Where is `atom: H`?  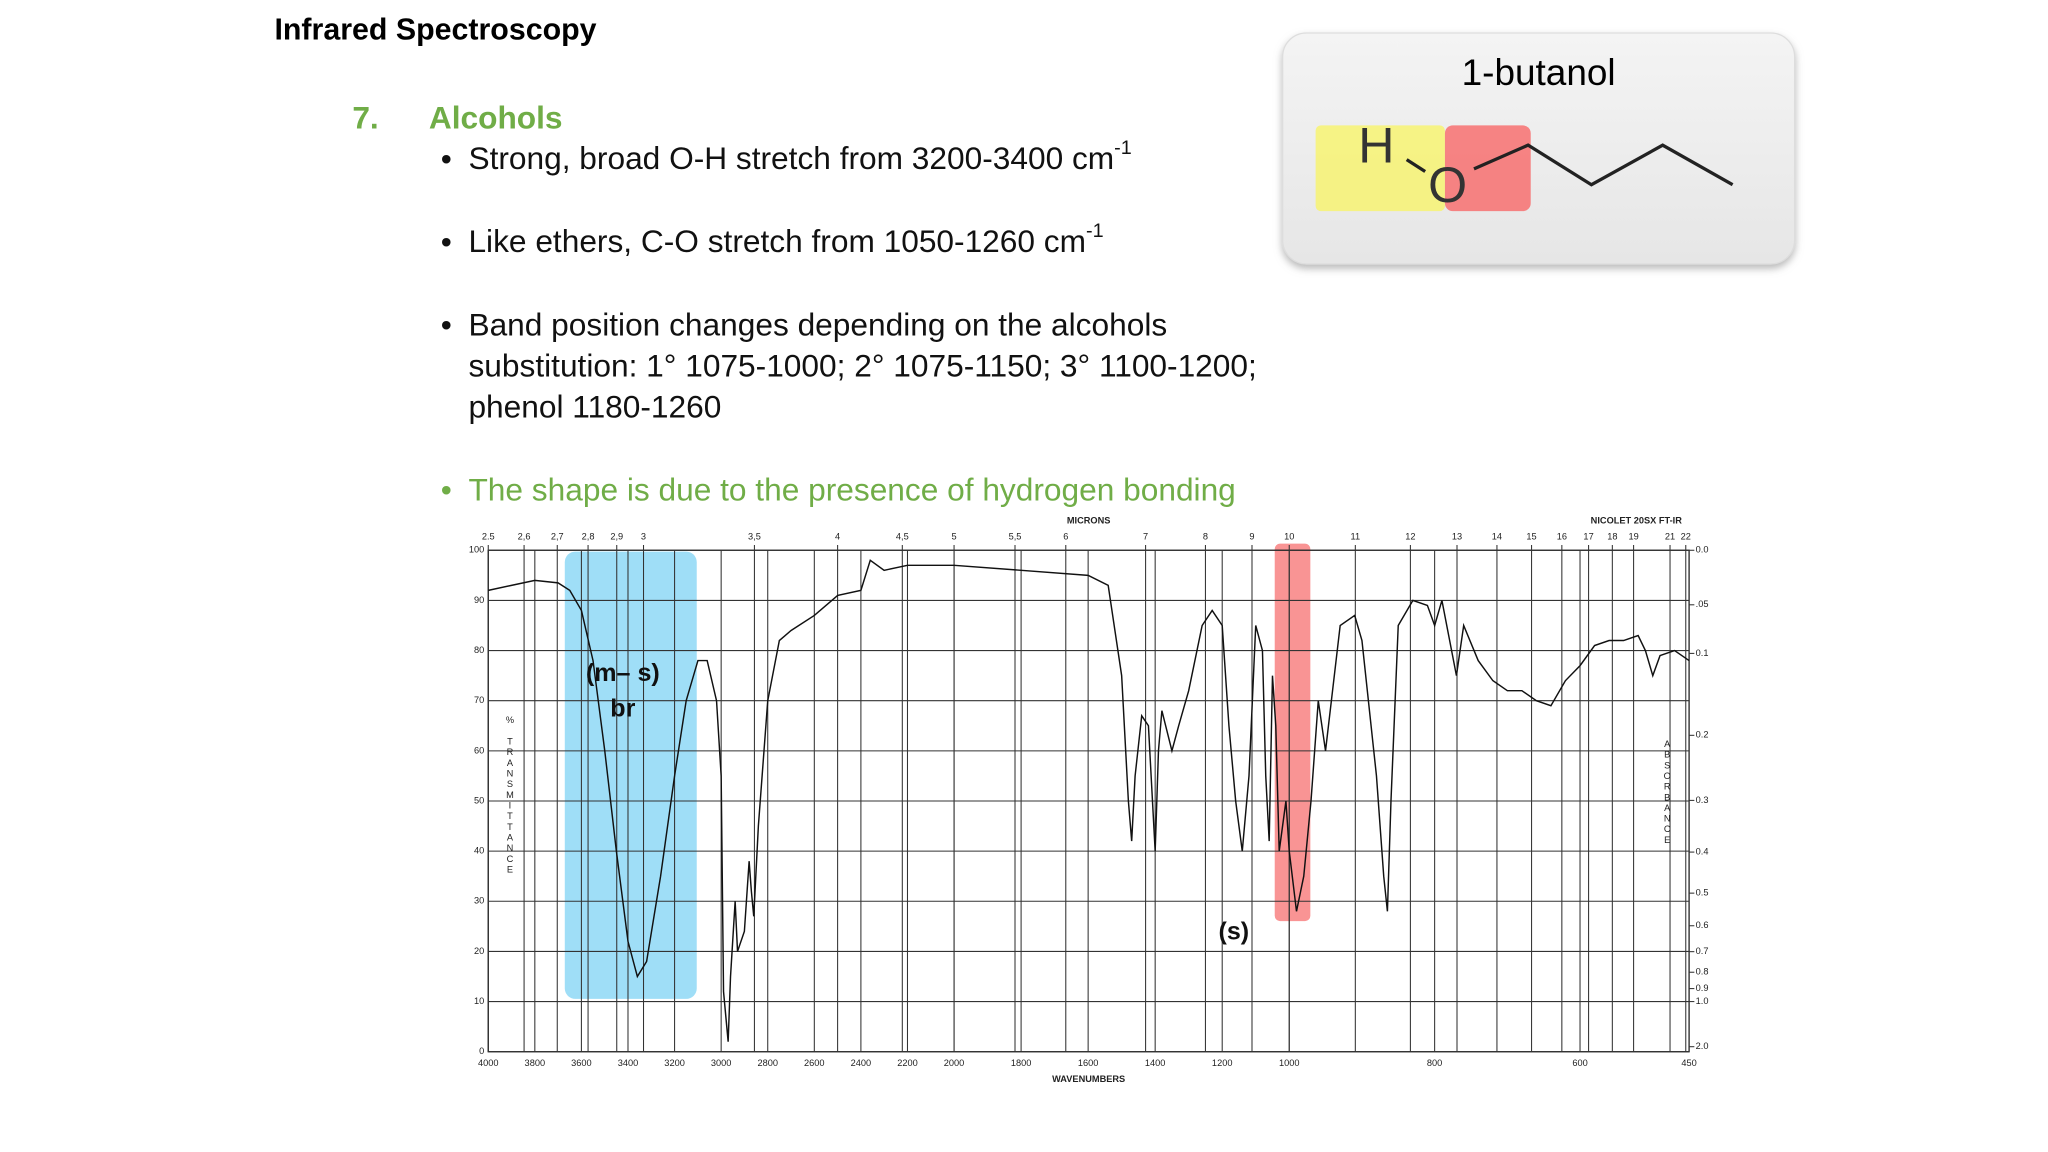
atom: H is located at coordinates (1376, 145).